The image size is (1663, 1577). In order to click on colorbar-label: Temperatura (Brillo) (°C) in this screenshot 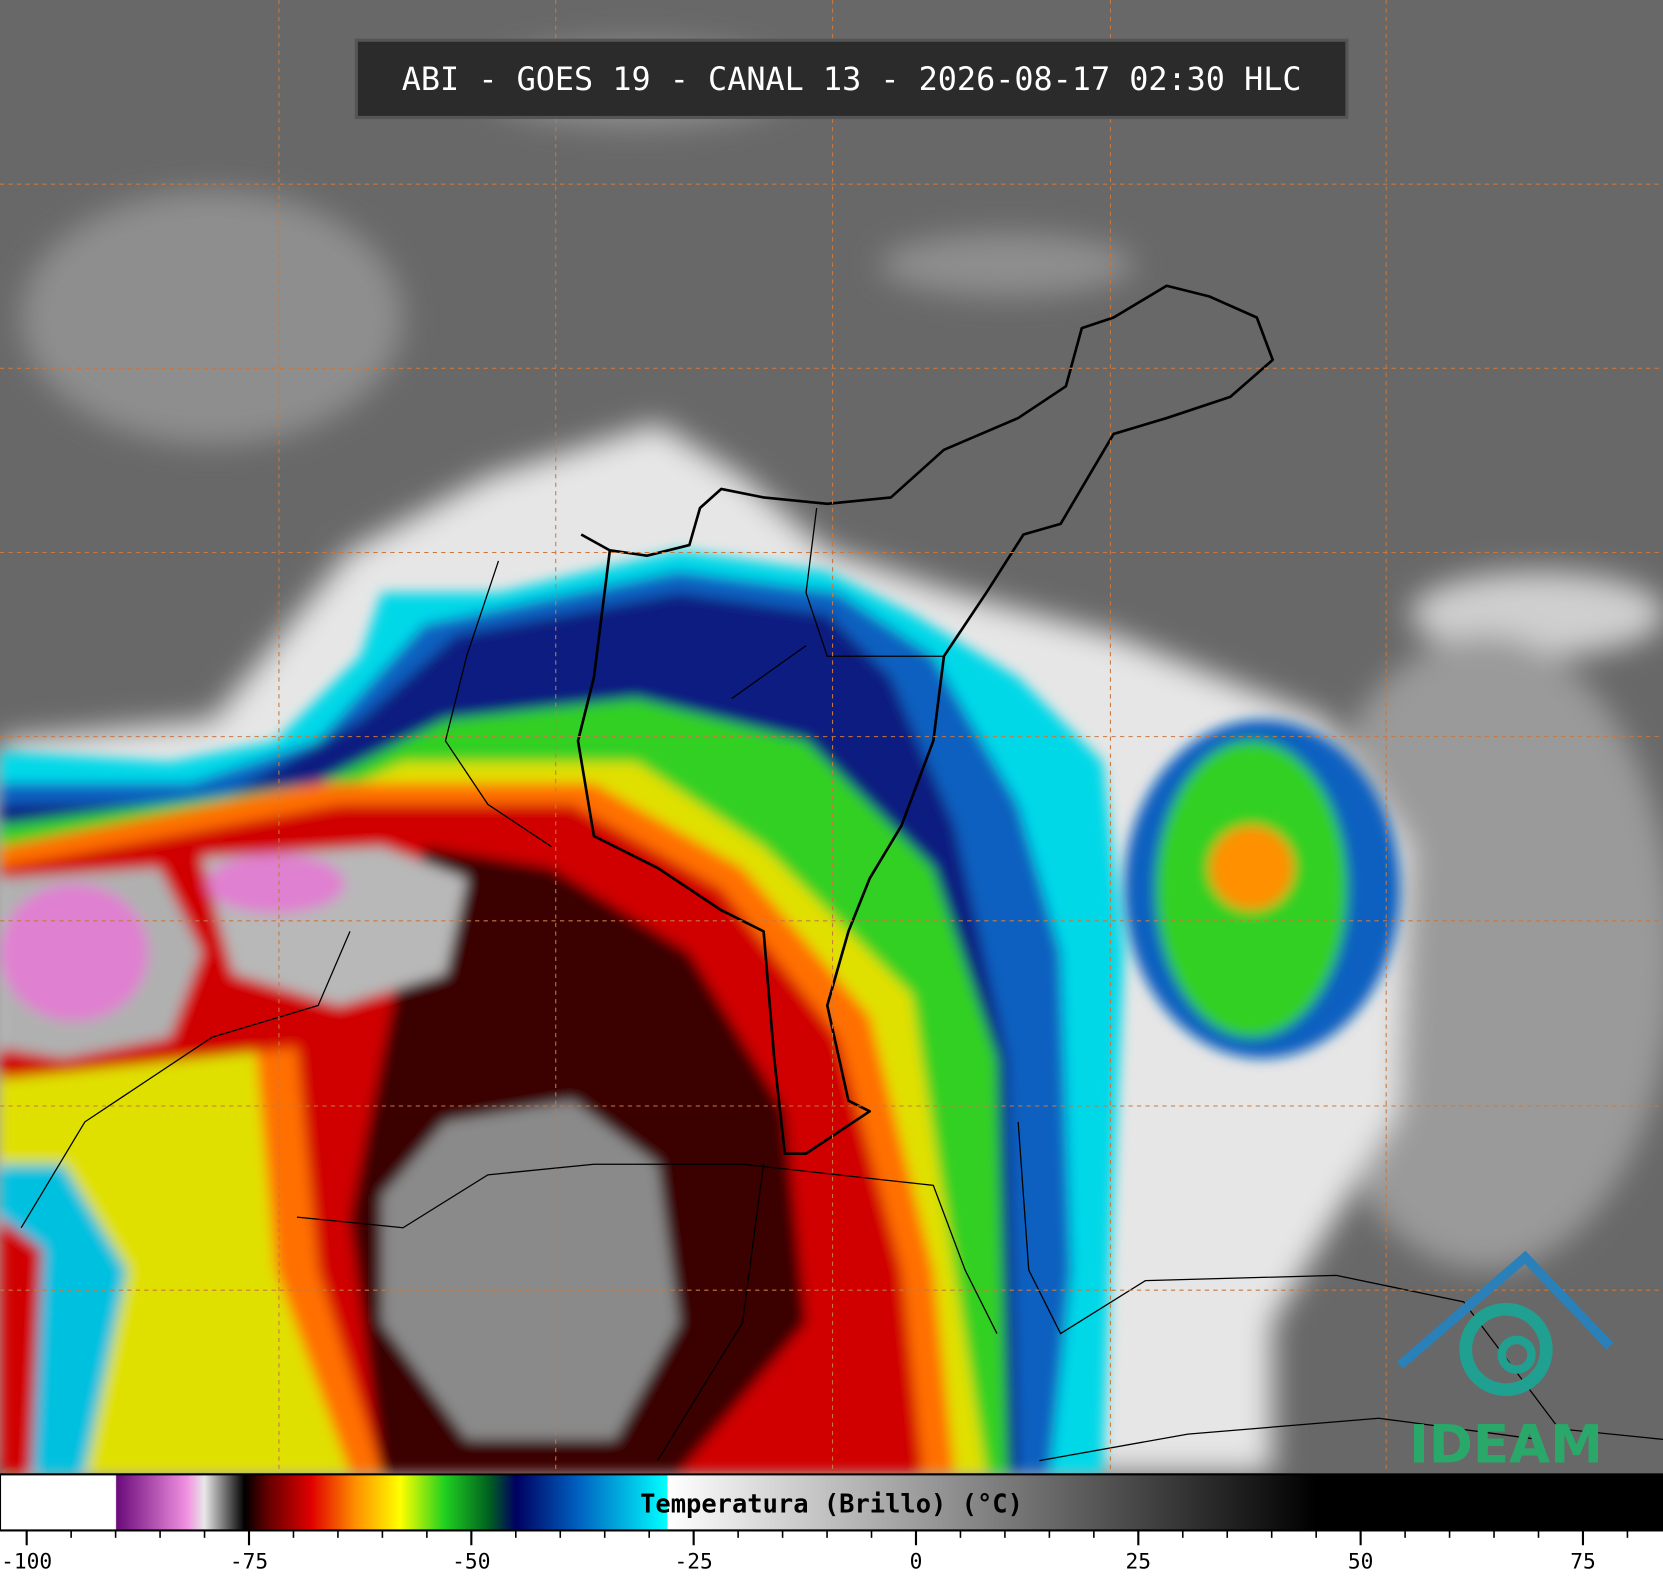, I will do `click(831, 1503)`.